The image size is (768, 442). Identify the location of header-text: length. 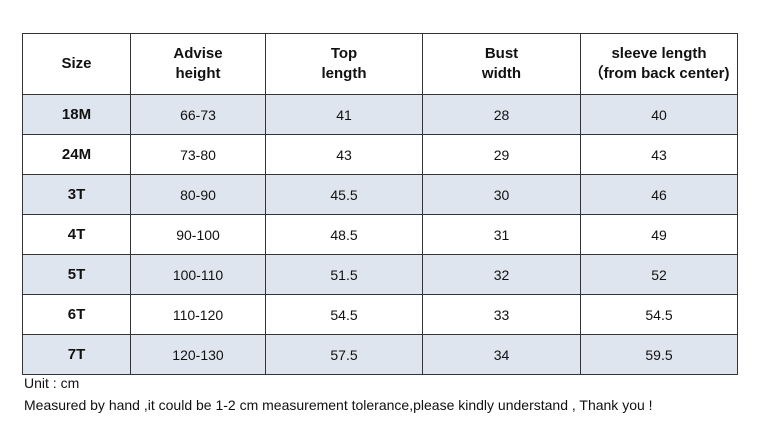
(344, 73).